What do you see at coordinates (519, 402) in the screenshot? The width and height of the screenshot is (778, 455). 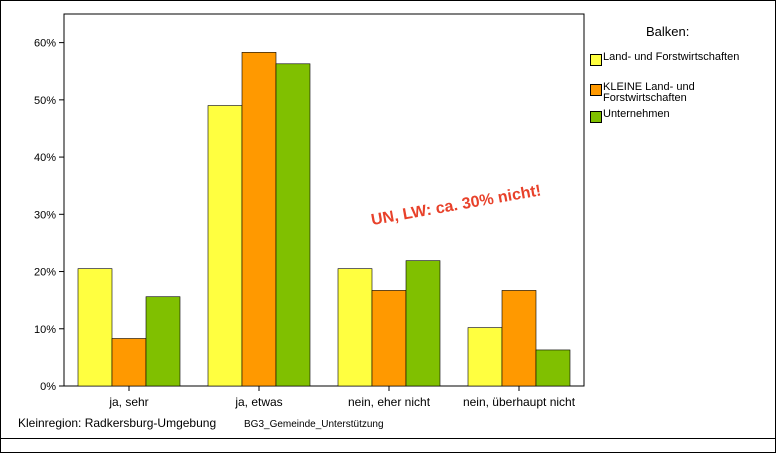 I see `x-tick-label: nein, überhaupt nicht` at bounding box center [519, 402].